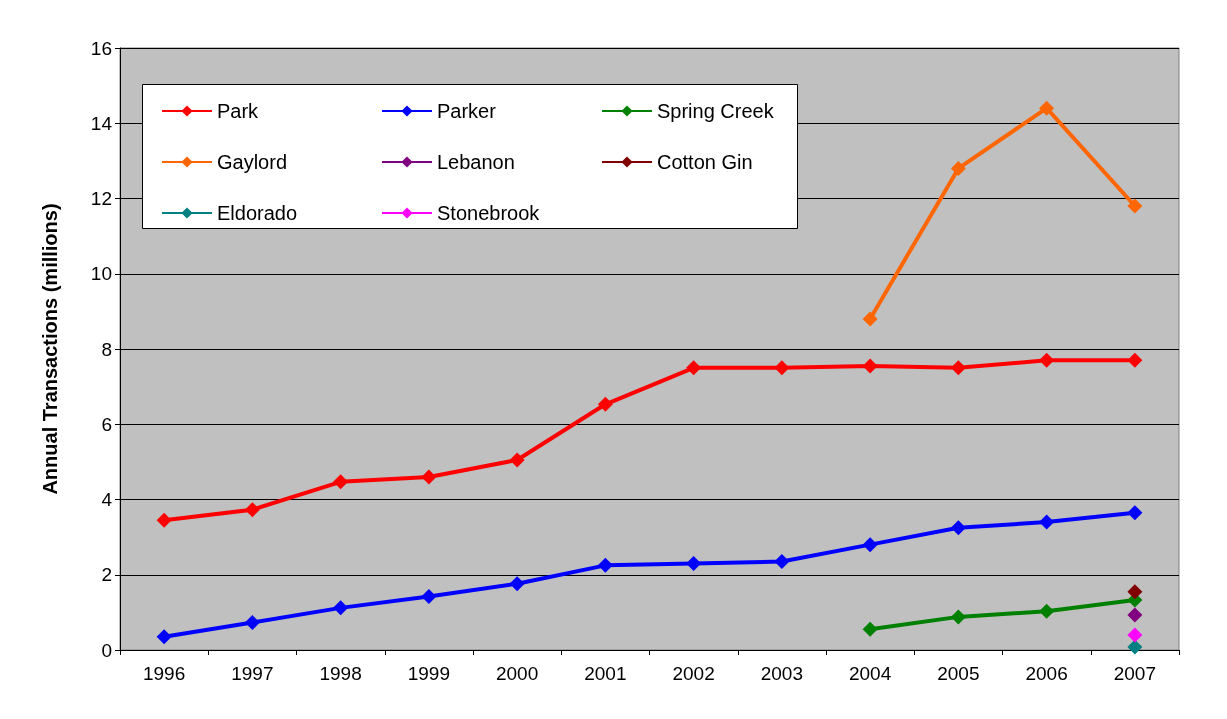 The height and width of the screenshot is (719, 1227). I want to click on y-tick-label: 8, so click(106, 349).